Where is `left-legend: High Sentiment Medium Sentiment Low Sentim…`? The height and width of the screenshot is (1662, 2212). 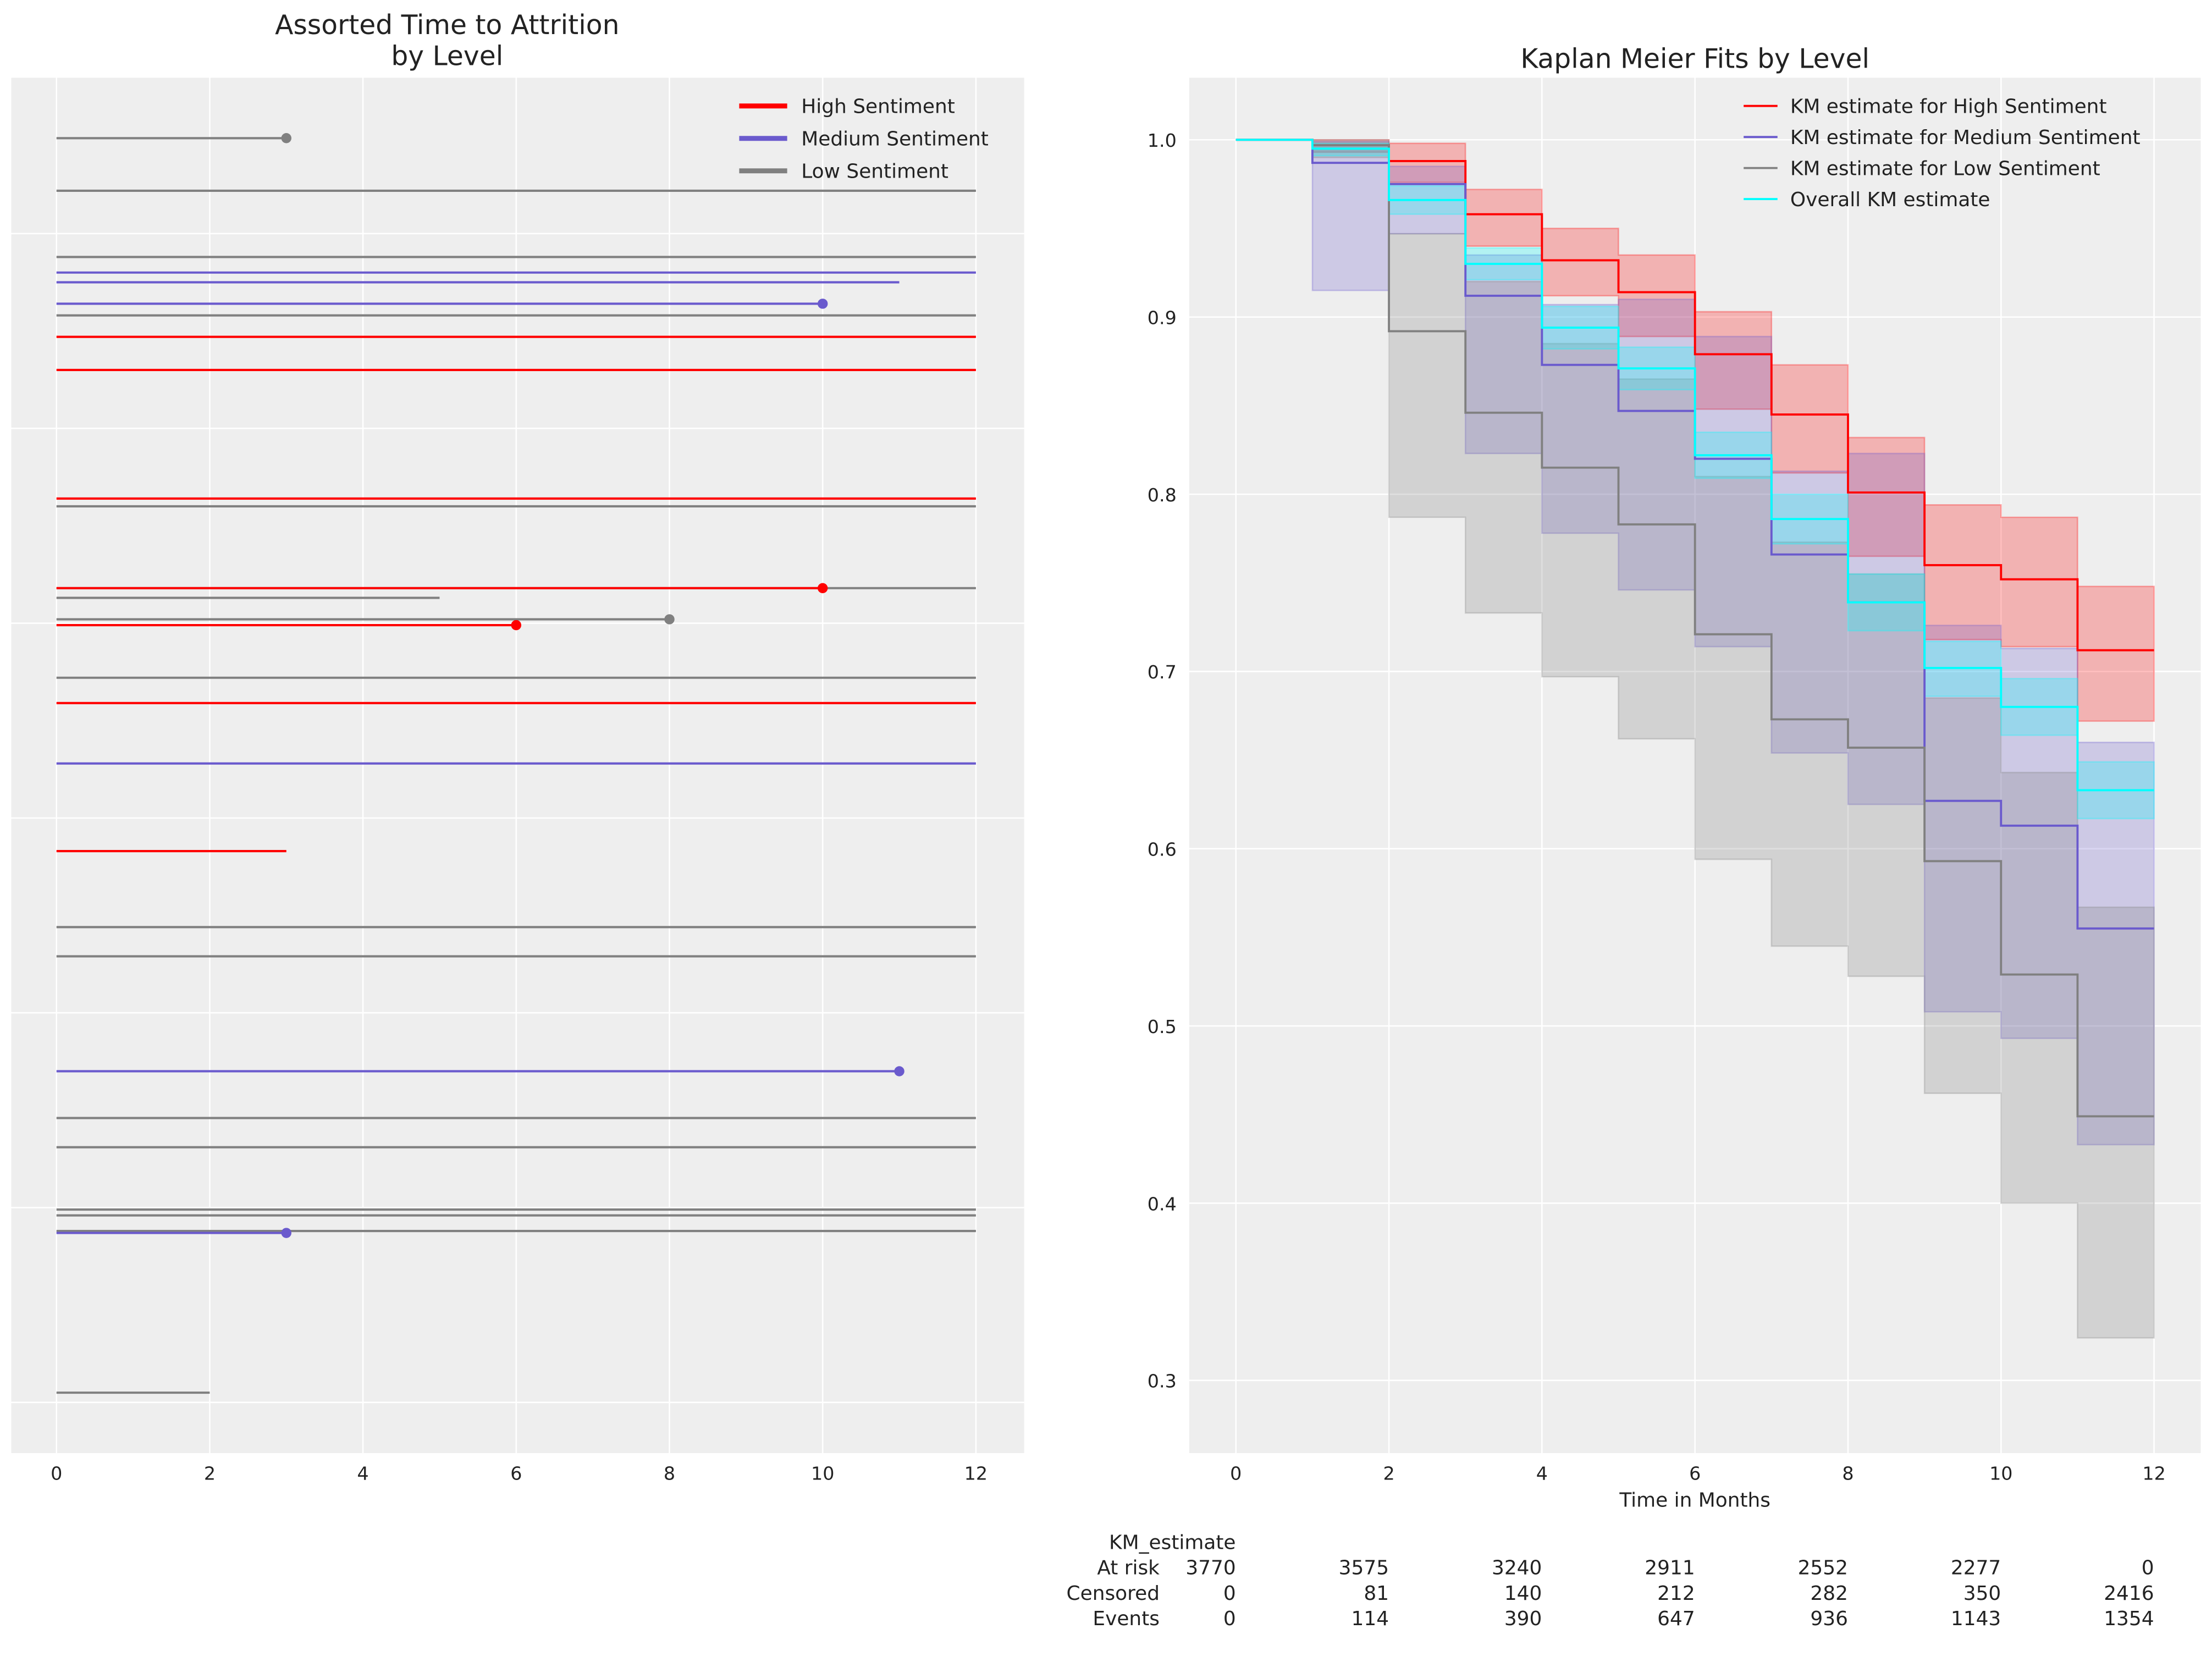 left-legend: High Sentiment Medium Sentiment Low Sentim… is located at coordinates (864, 139).